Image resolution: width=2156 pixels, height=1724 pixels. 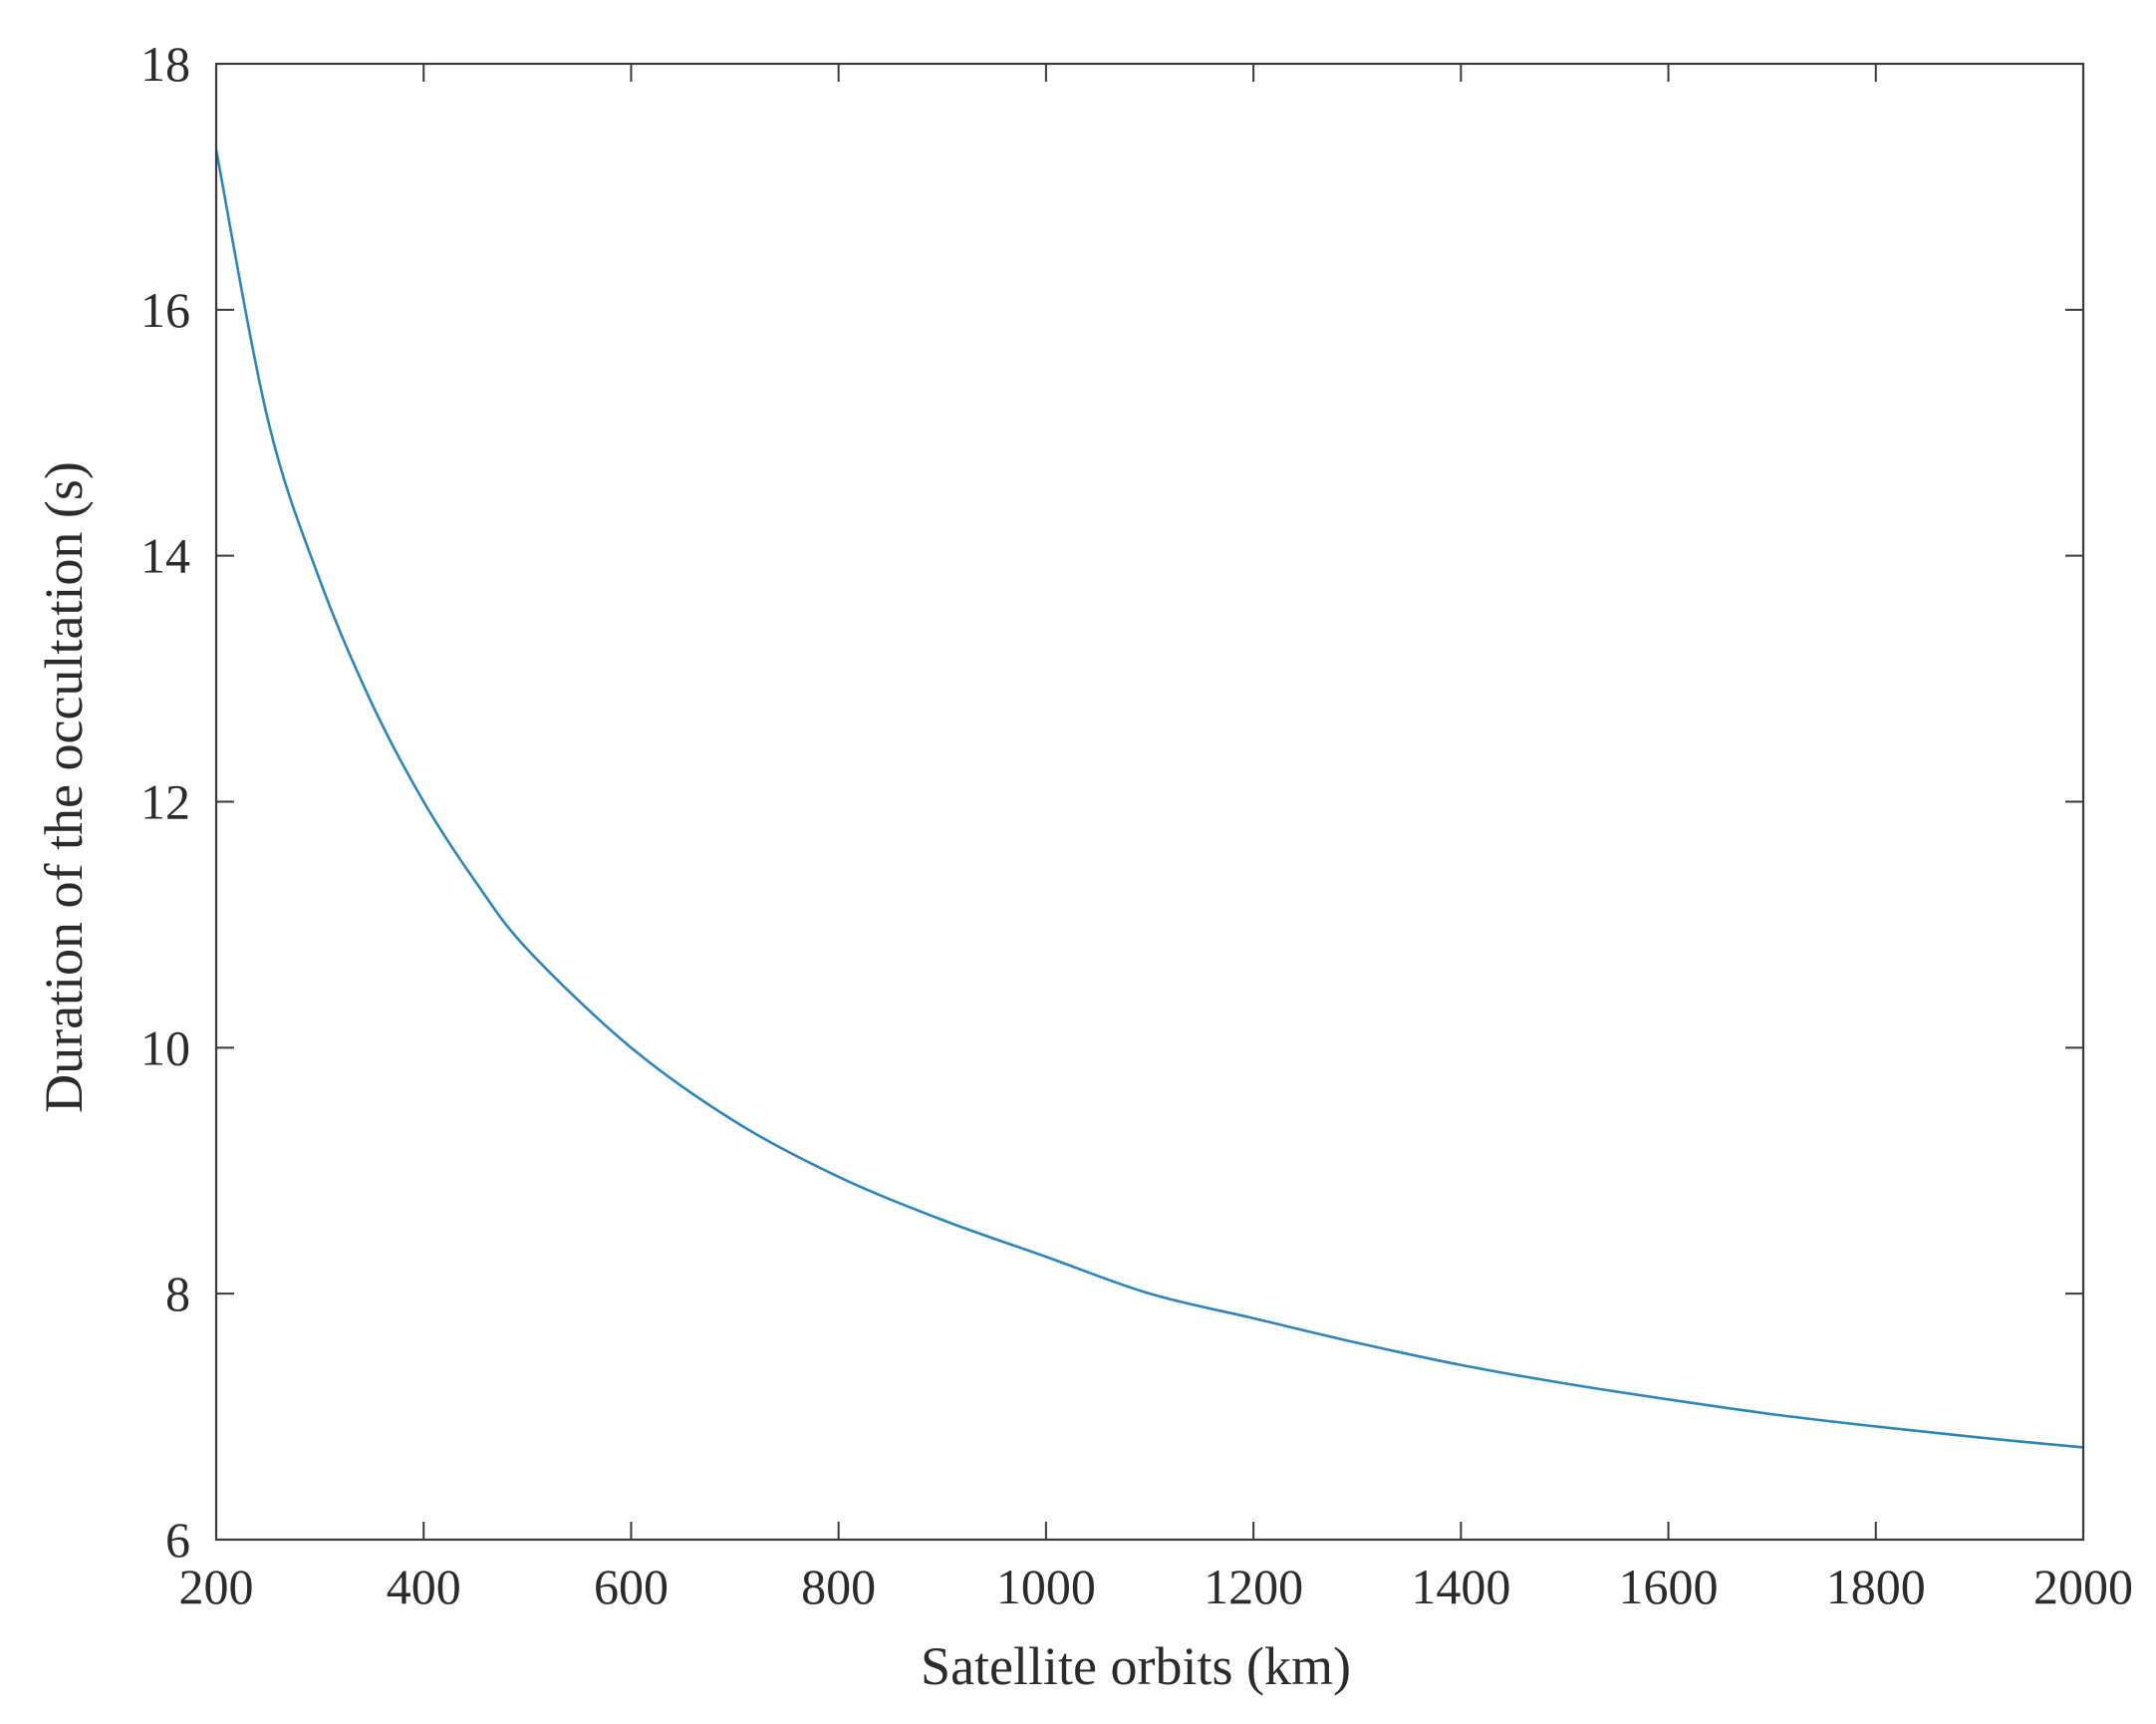 What do you see at coordinates (838, 1586) in the screenshot?
I see `x-tick-label-800: 800` at bounding box center [838, 1586].